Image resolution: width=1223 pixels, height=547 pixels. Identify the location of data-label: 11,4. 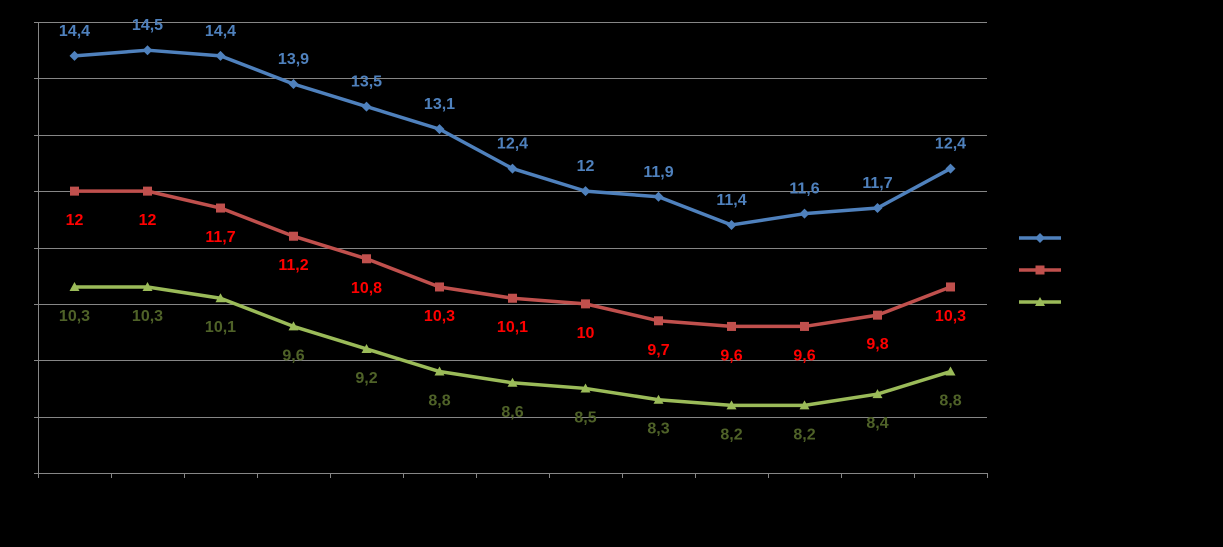
(731, 200).